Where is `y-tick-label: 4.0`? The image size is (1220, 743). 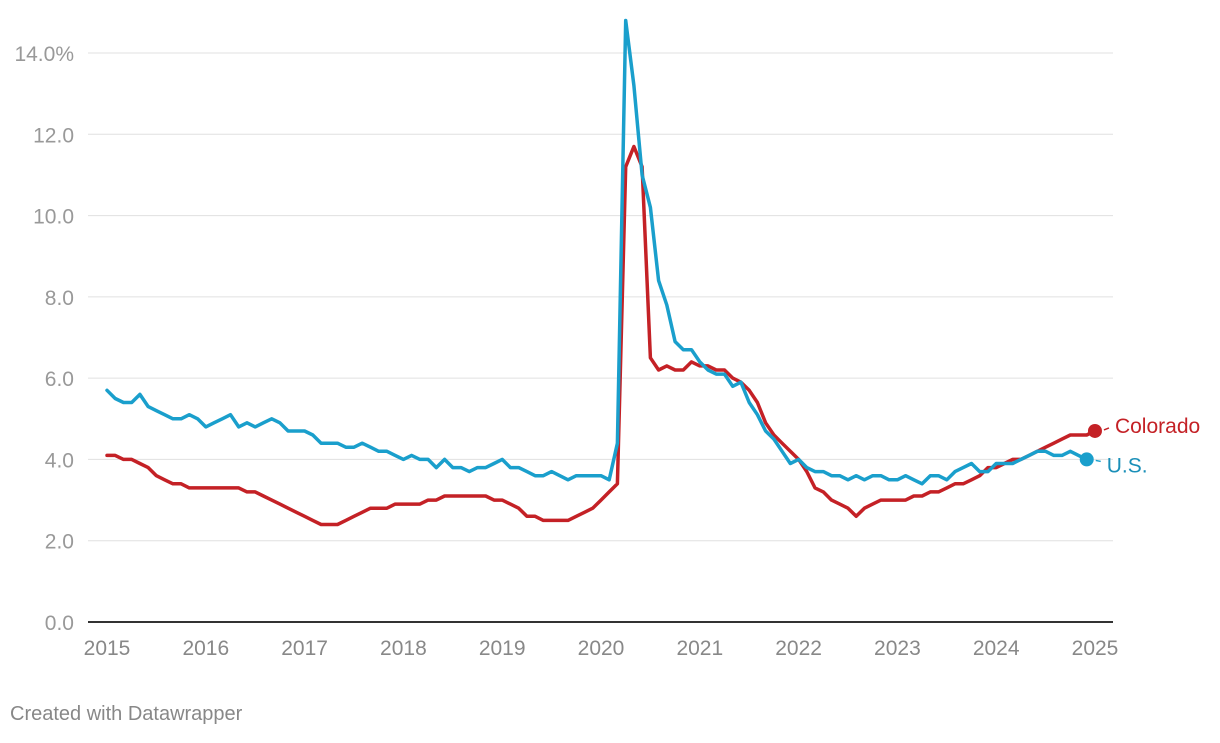
y-tick-label: 4.0 is located at coordinates (59, 460).